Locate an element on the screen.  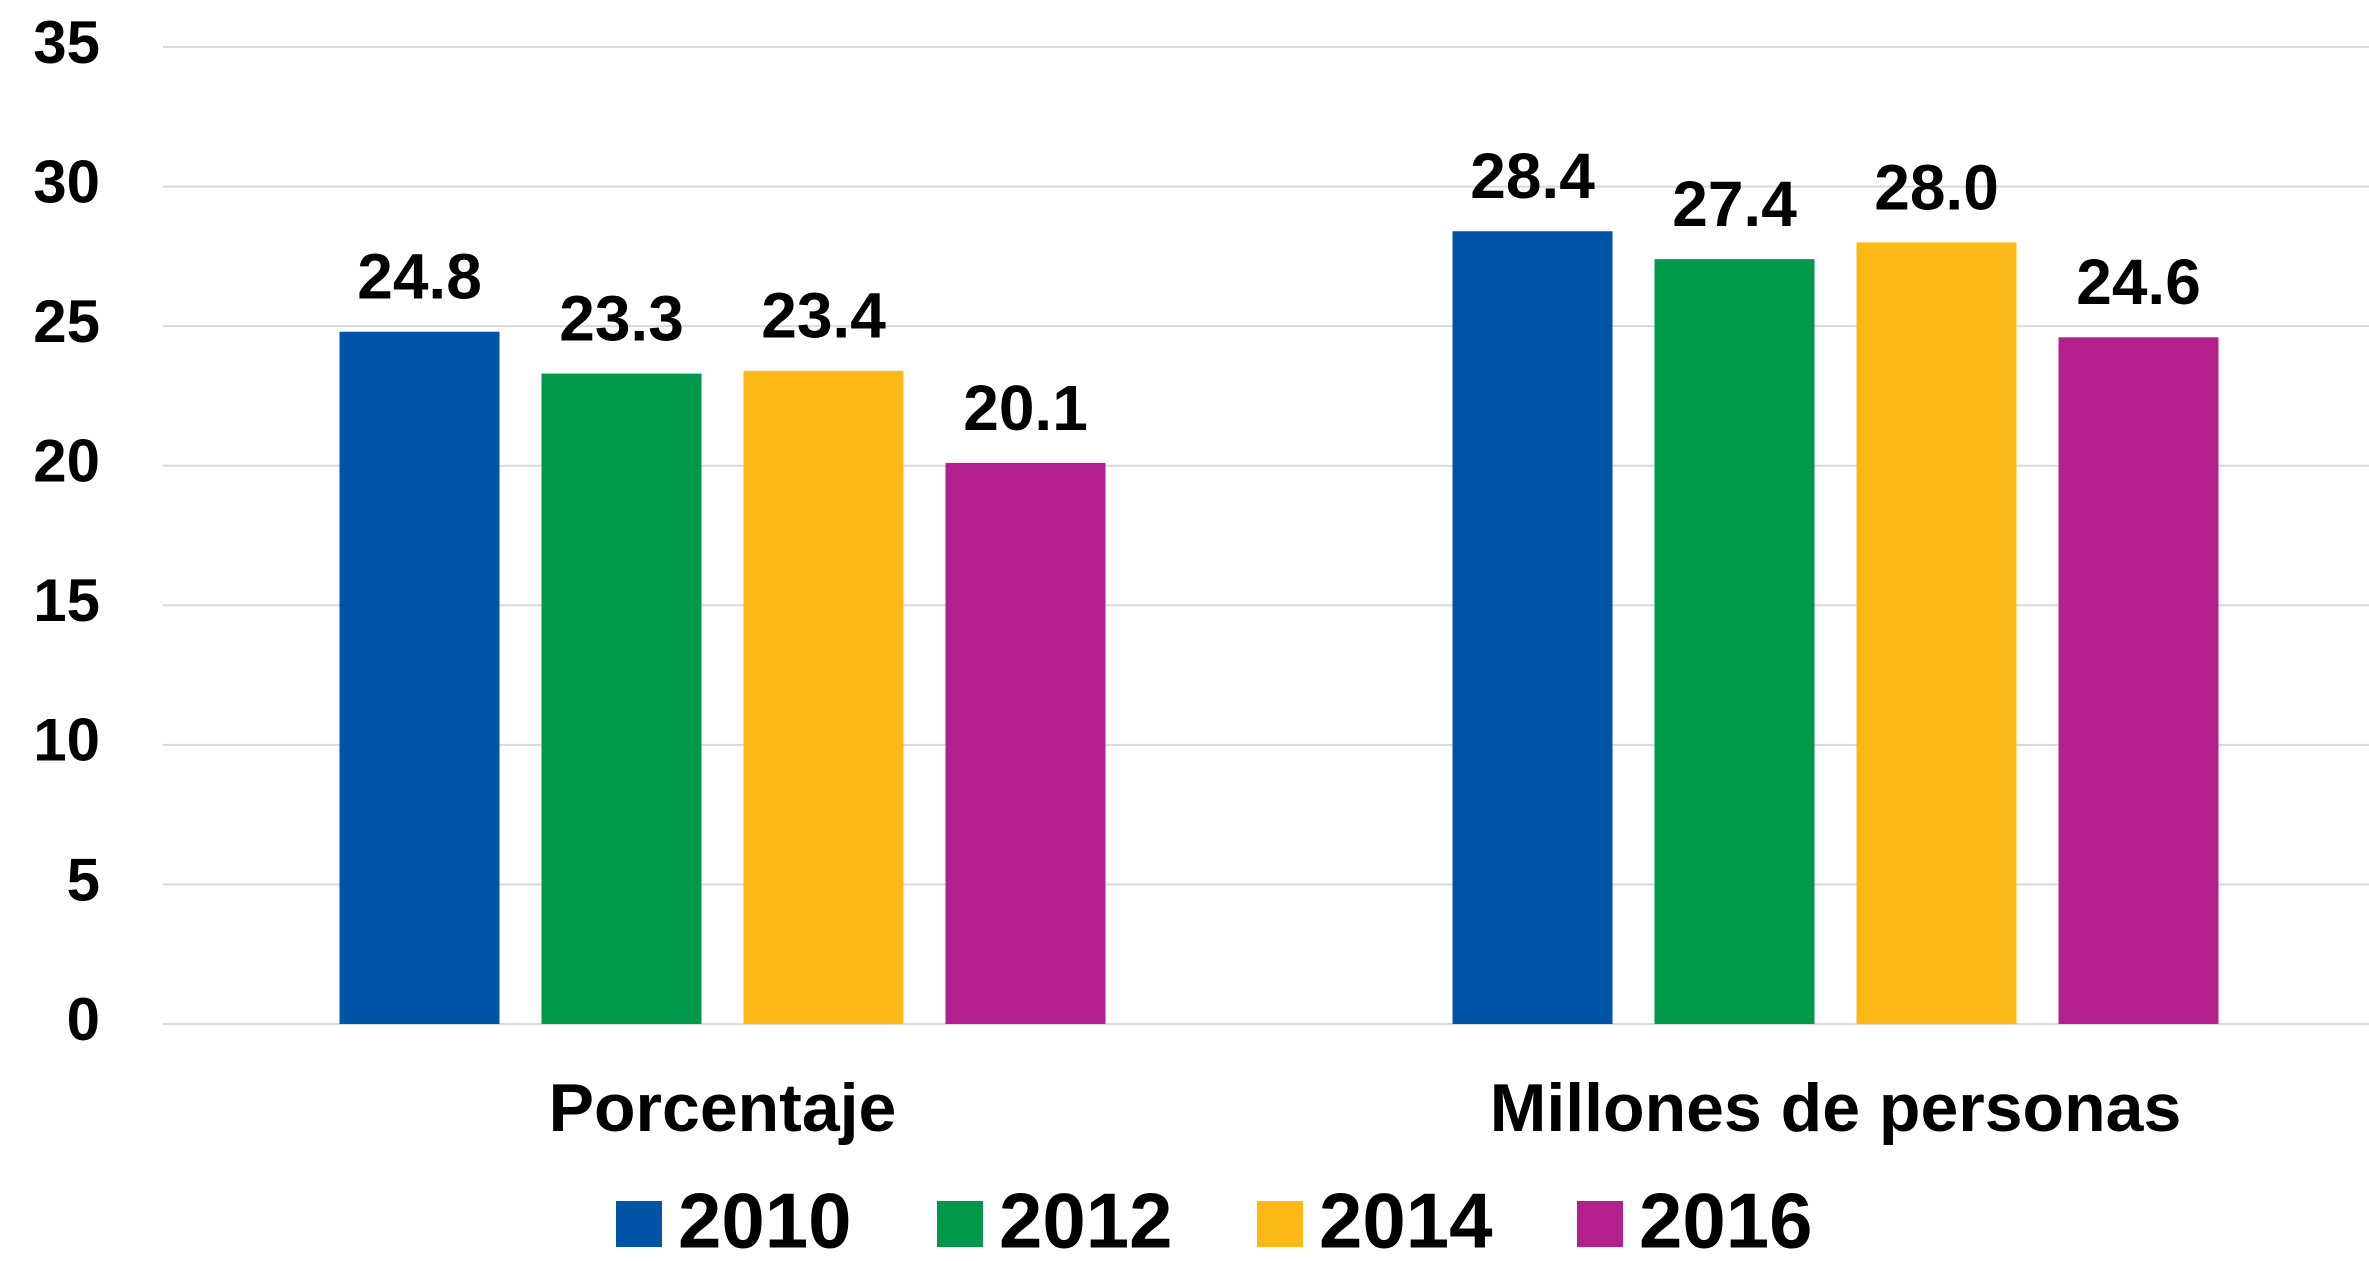
data-label: 28.0 is located at coordinates (1936, 187).